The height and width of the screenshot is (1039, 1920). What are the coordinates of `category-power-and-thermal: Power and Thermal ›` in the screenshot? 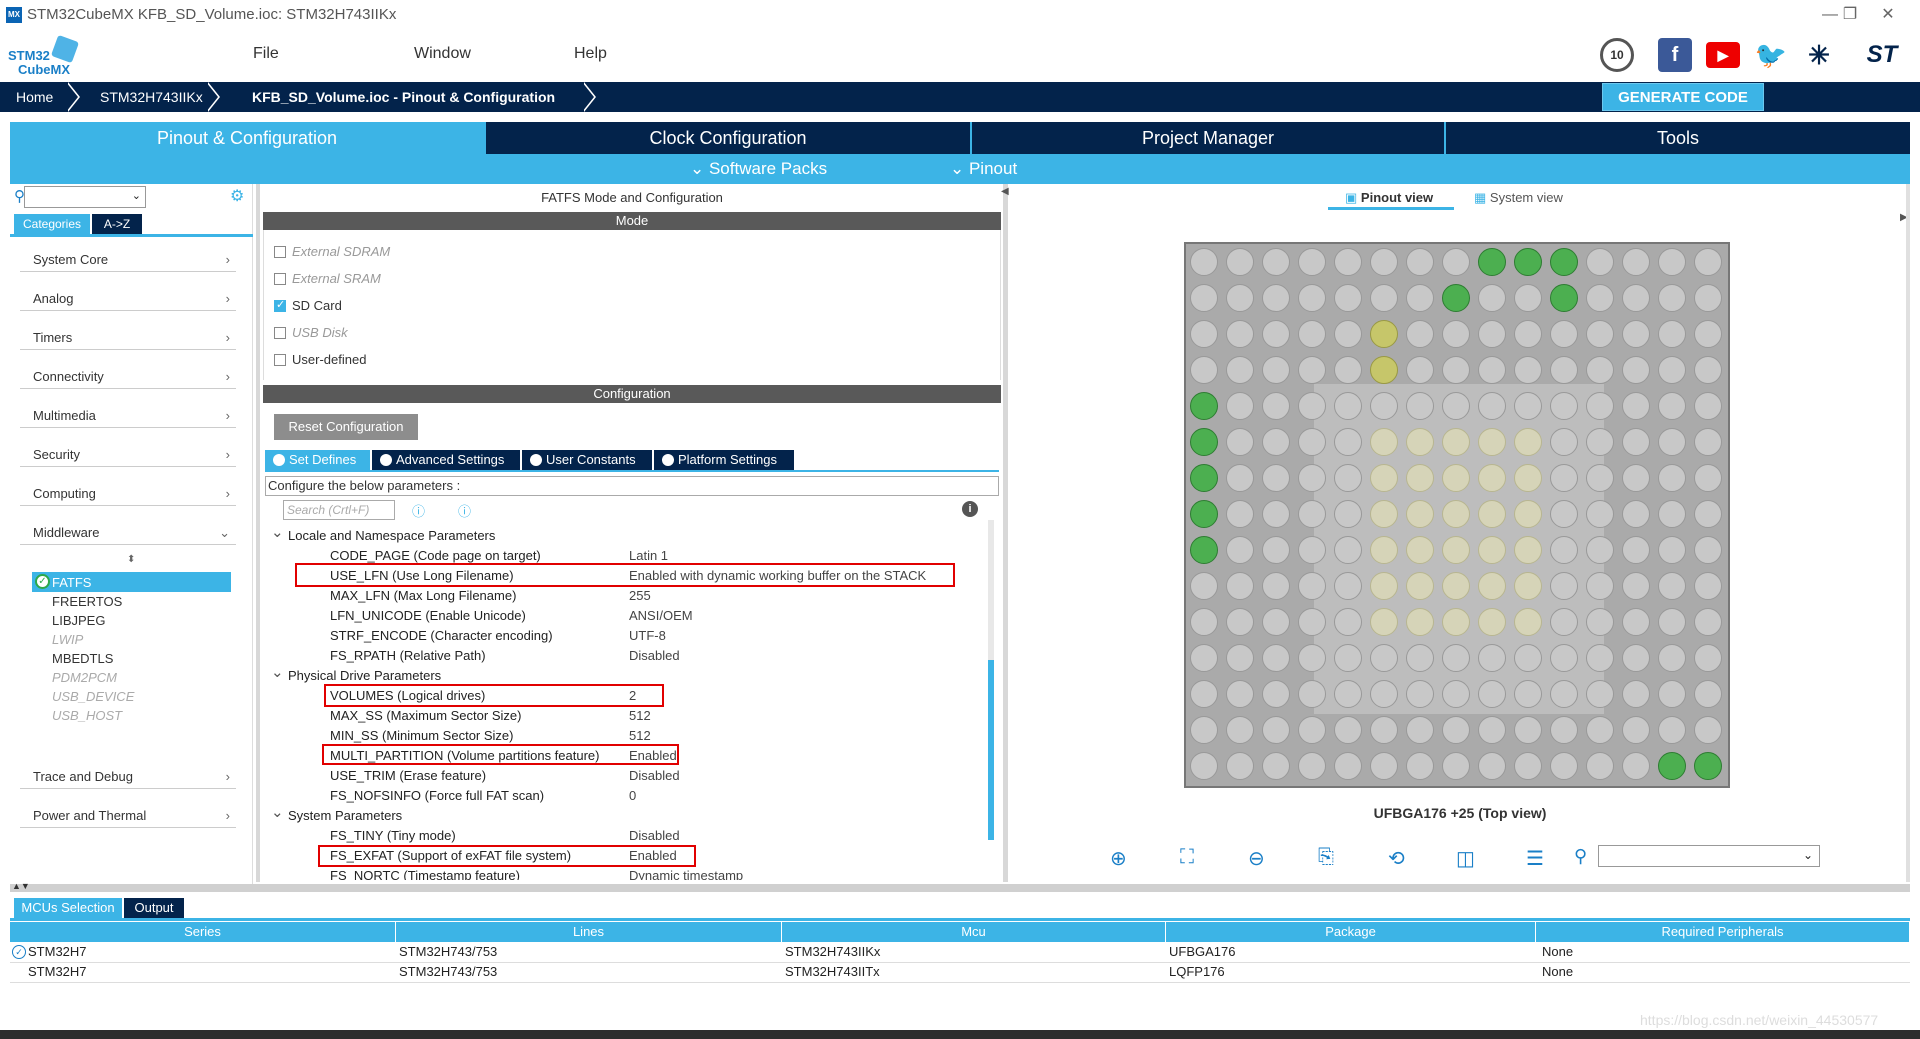 It's located at (128, 816).